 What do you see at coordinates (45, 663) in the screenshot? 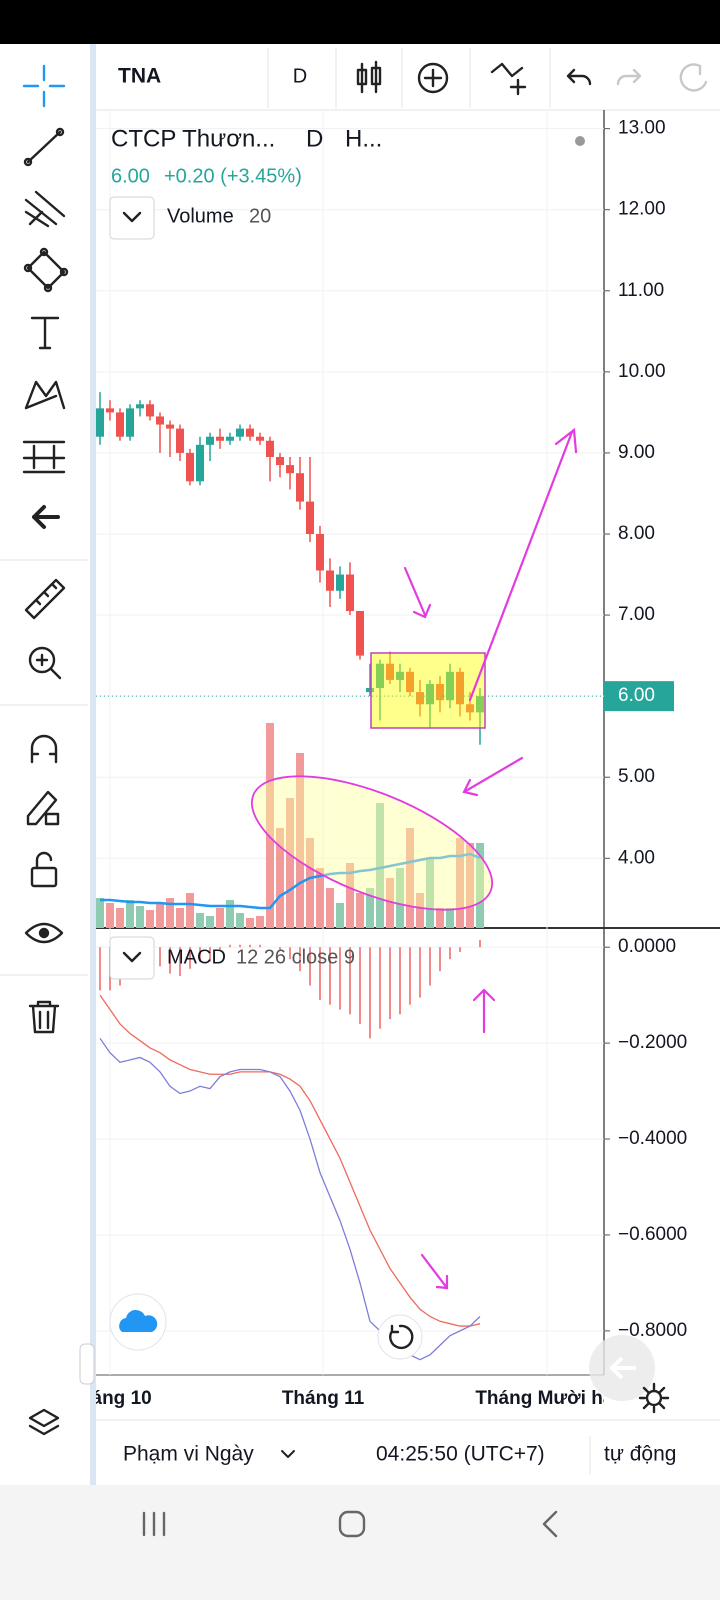
I see `zoom-tool` at bounding box center [45, 663].